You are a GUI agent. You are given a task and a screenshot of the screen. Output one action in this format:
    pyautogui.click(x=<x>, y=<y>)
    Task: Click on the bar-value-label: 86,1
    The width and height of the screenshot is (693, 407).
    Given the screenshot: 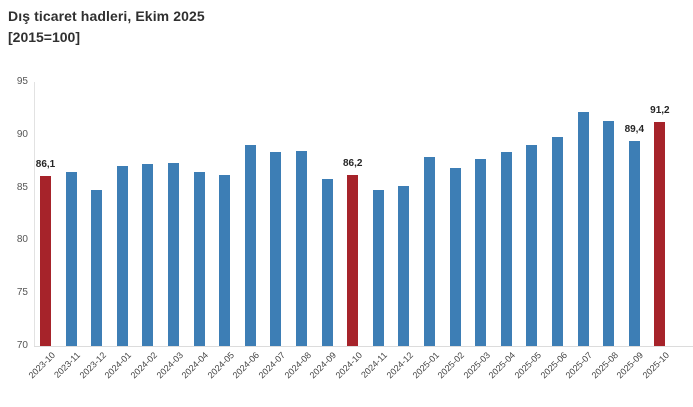 What is the action you would take?
    pyautogui.click(x=45, y=164)
    